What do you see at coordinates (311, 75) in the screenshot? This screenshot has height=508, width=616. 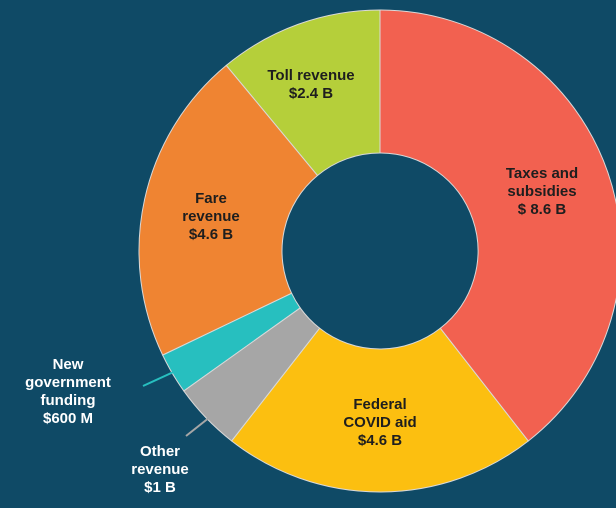 I see `category-label: Toll revenue` at bounding box center [311, 75].